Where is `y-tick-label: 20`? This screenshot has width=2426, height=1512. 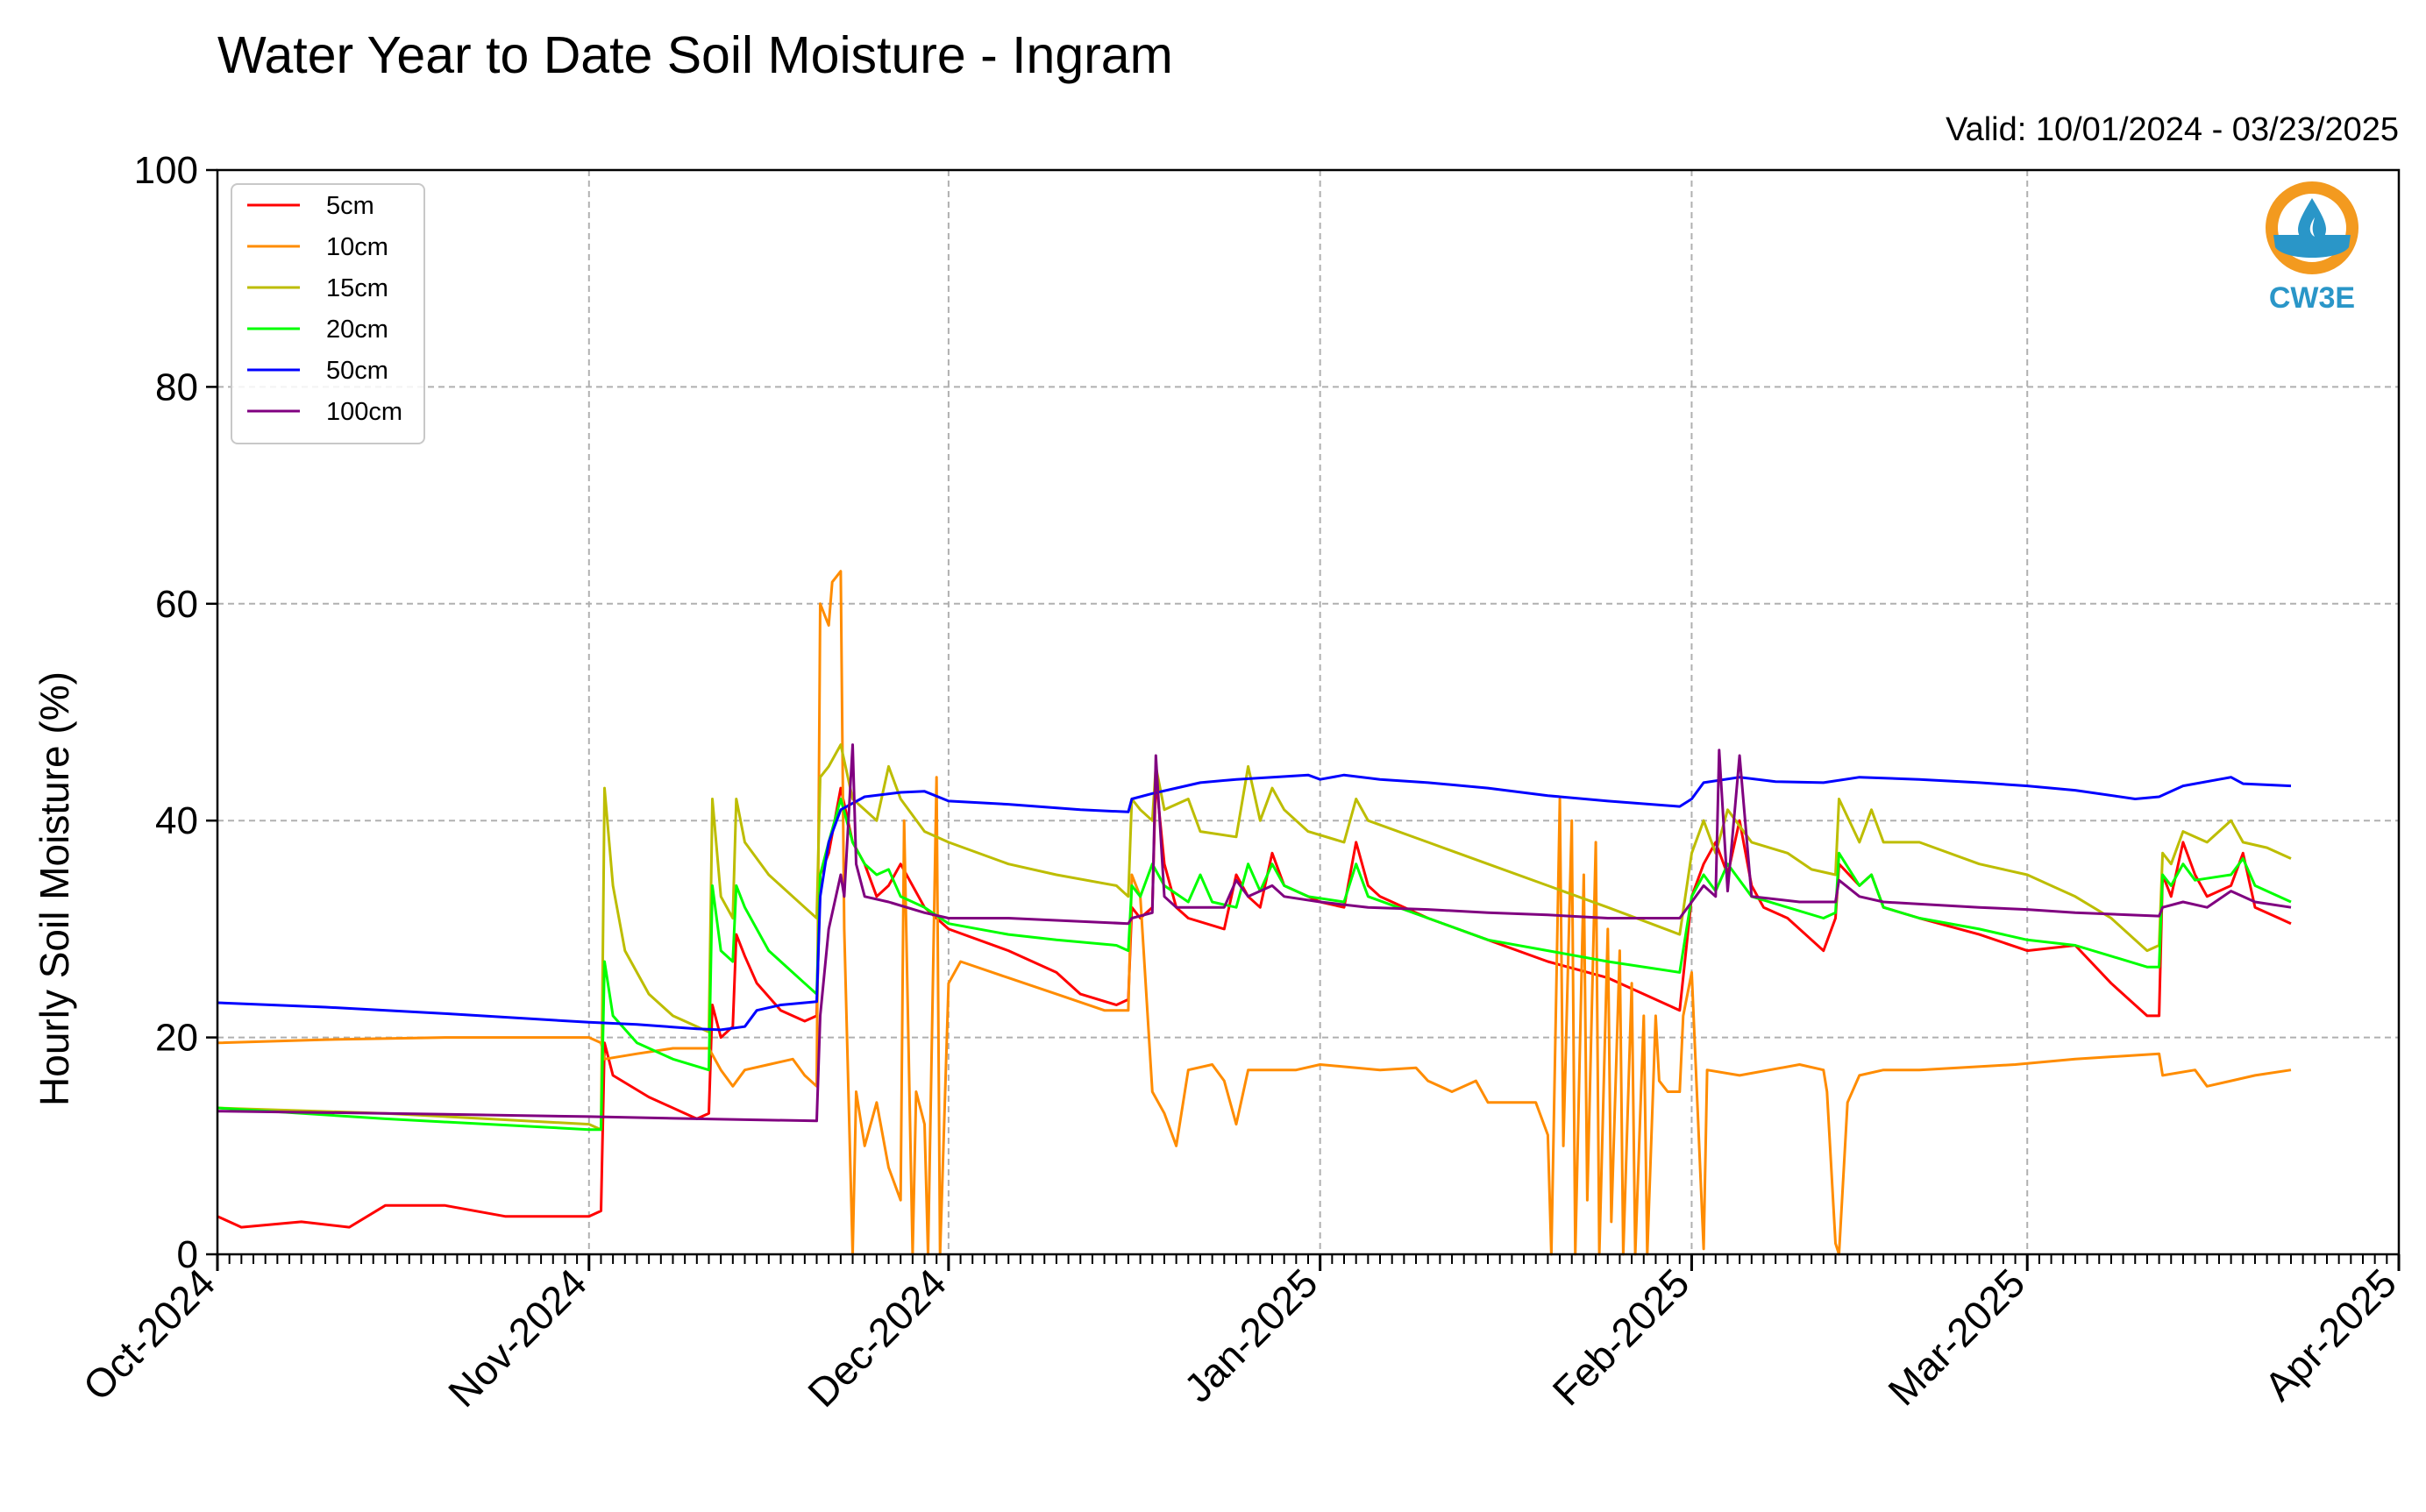
y-tick-label: 20 is located at coordinates (176, 1038).